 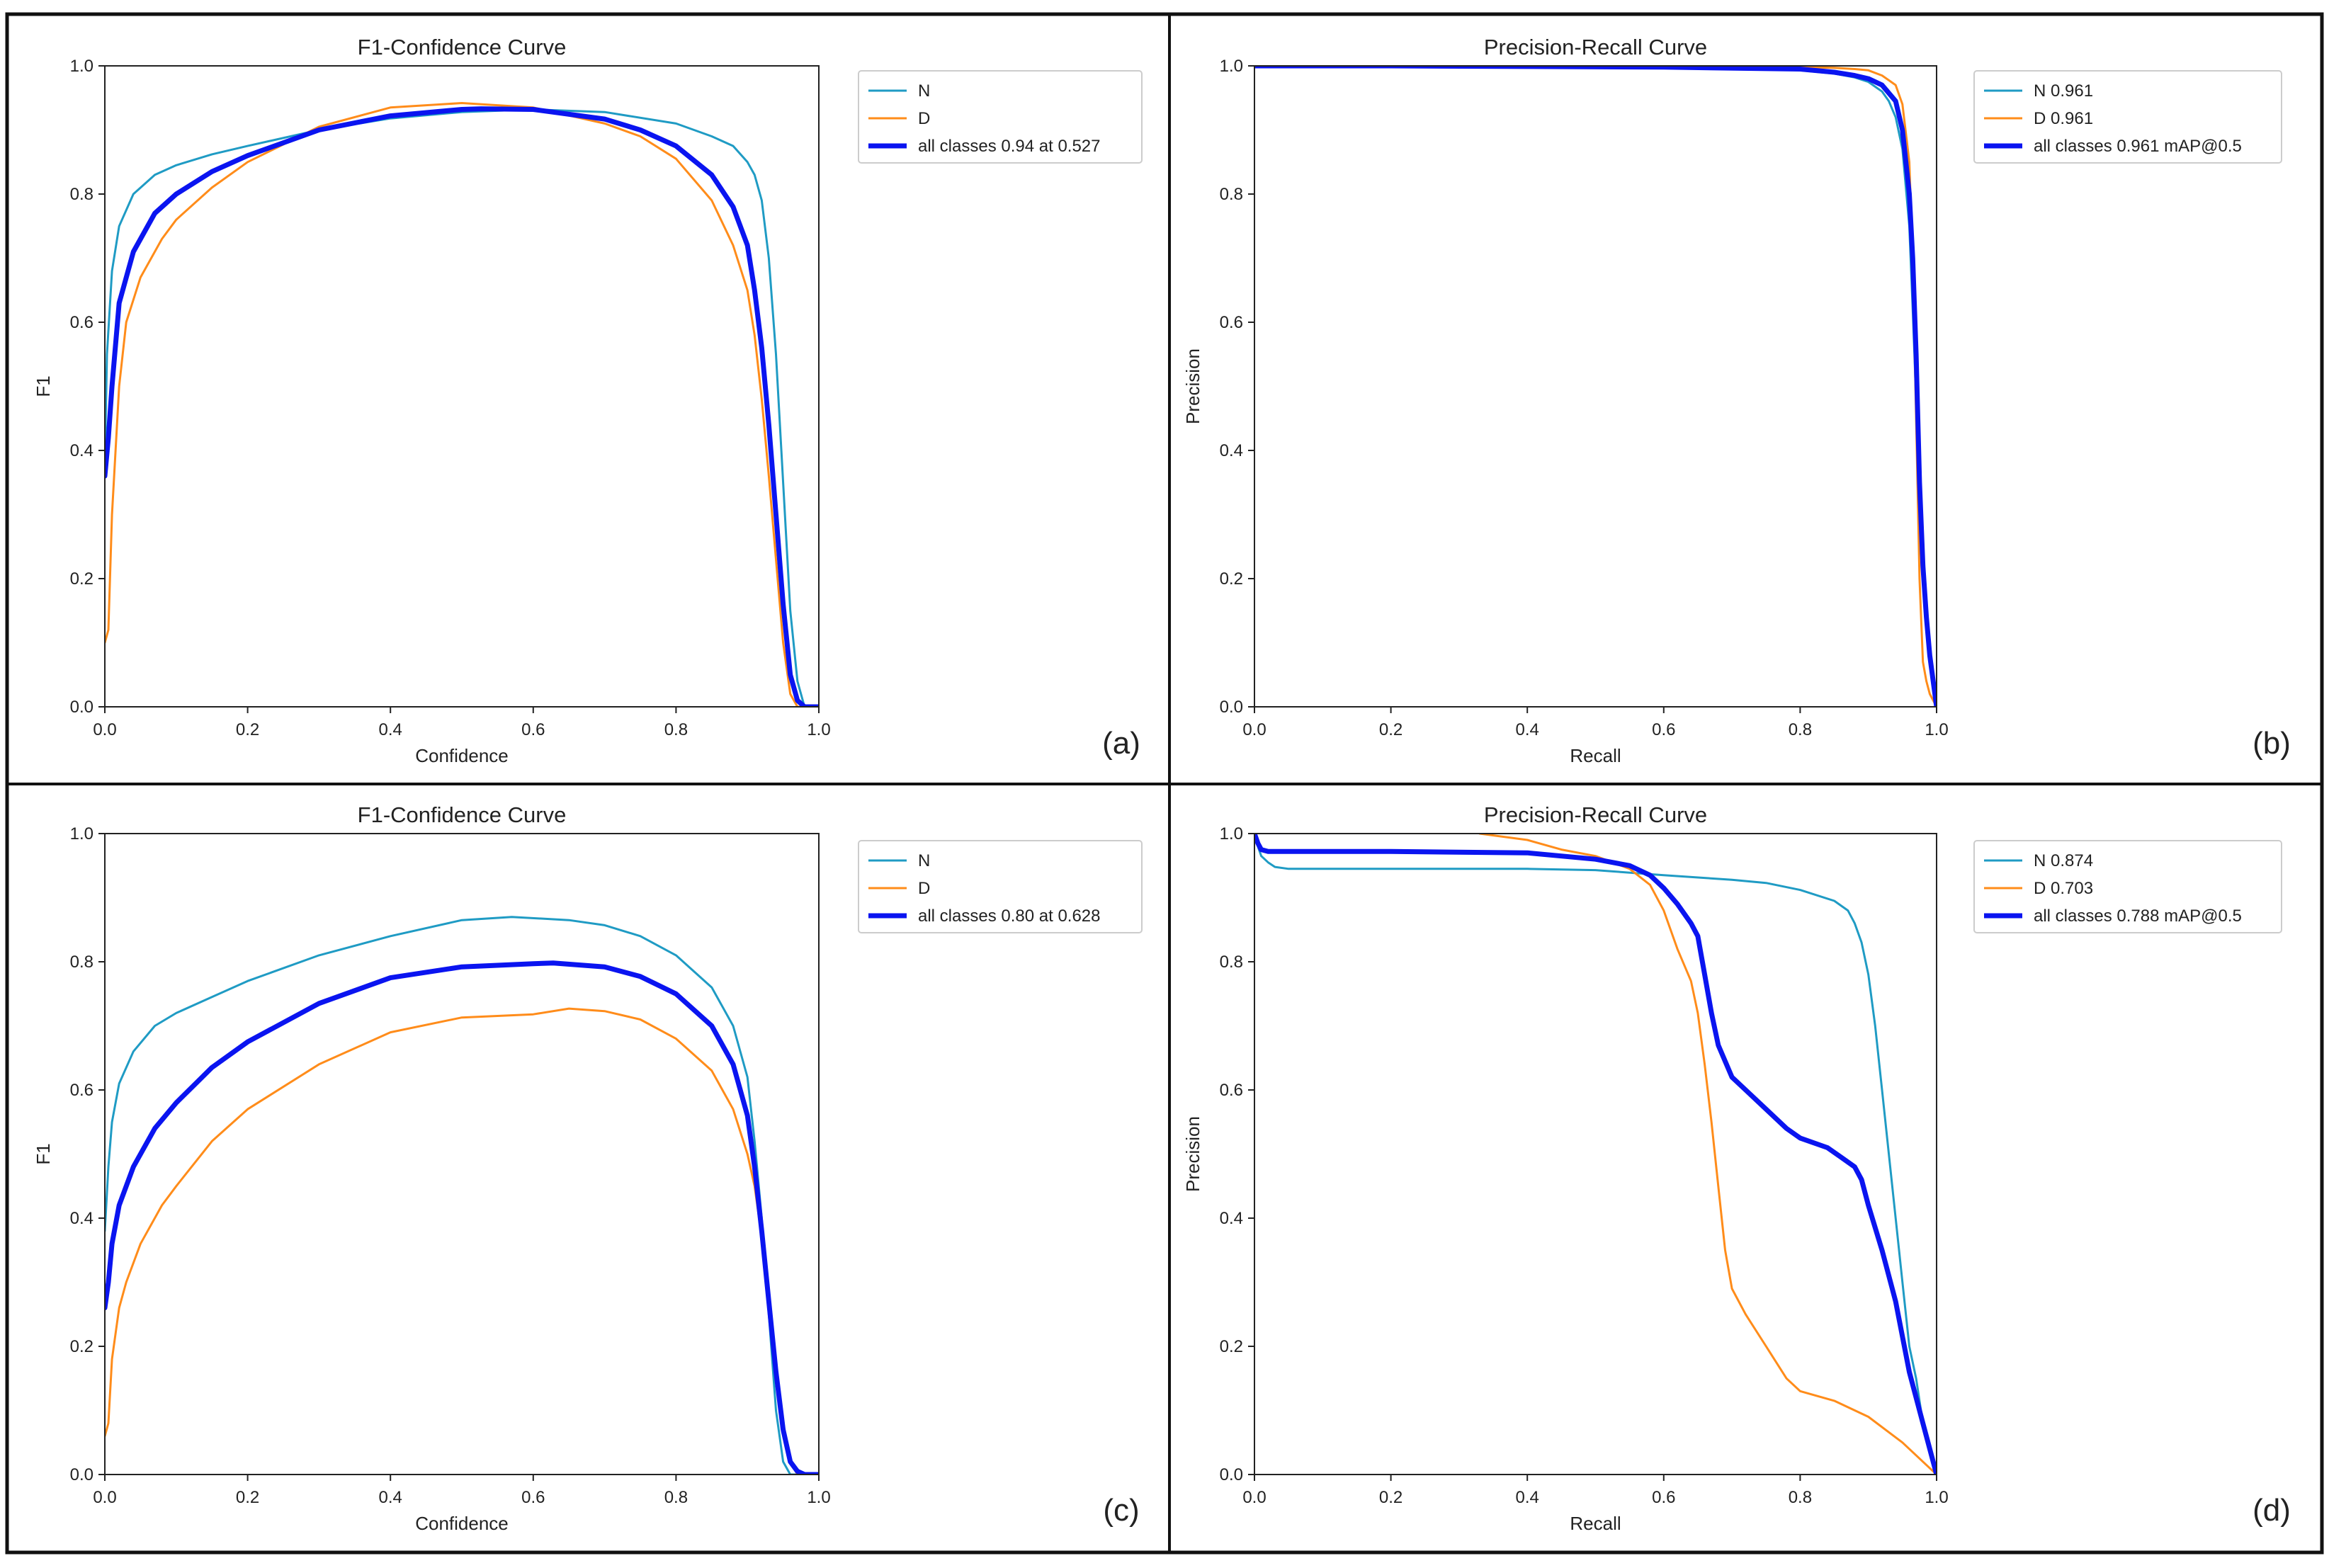 I want to click on panel-label: (c), so click(x=1121, y=1510).